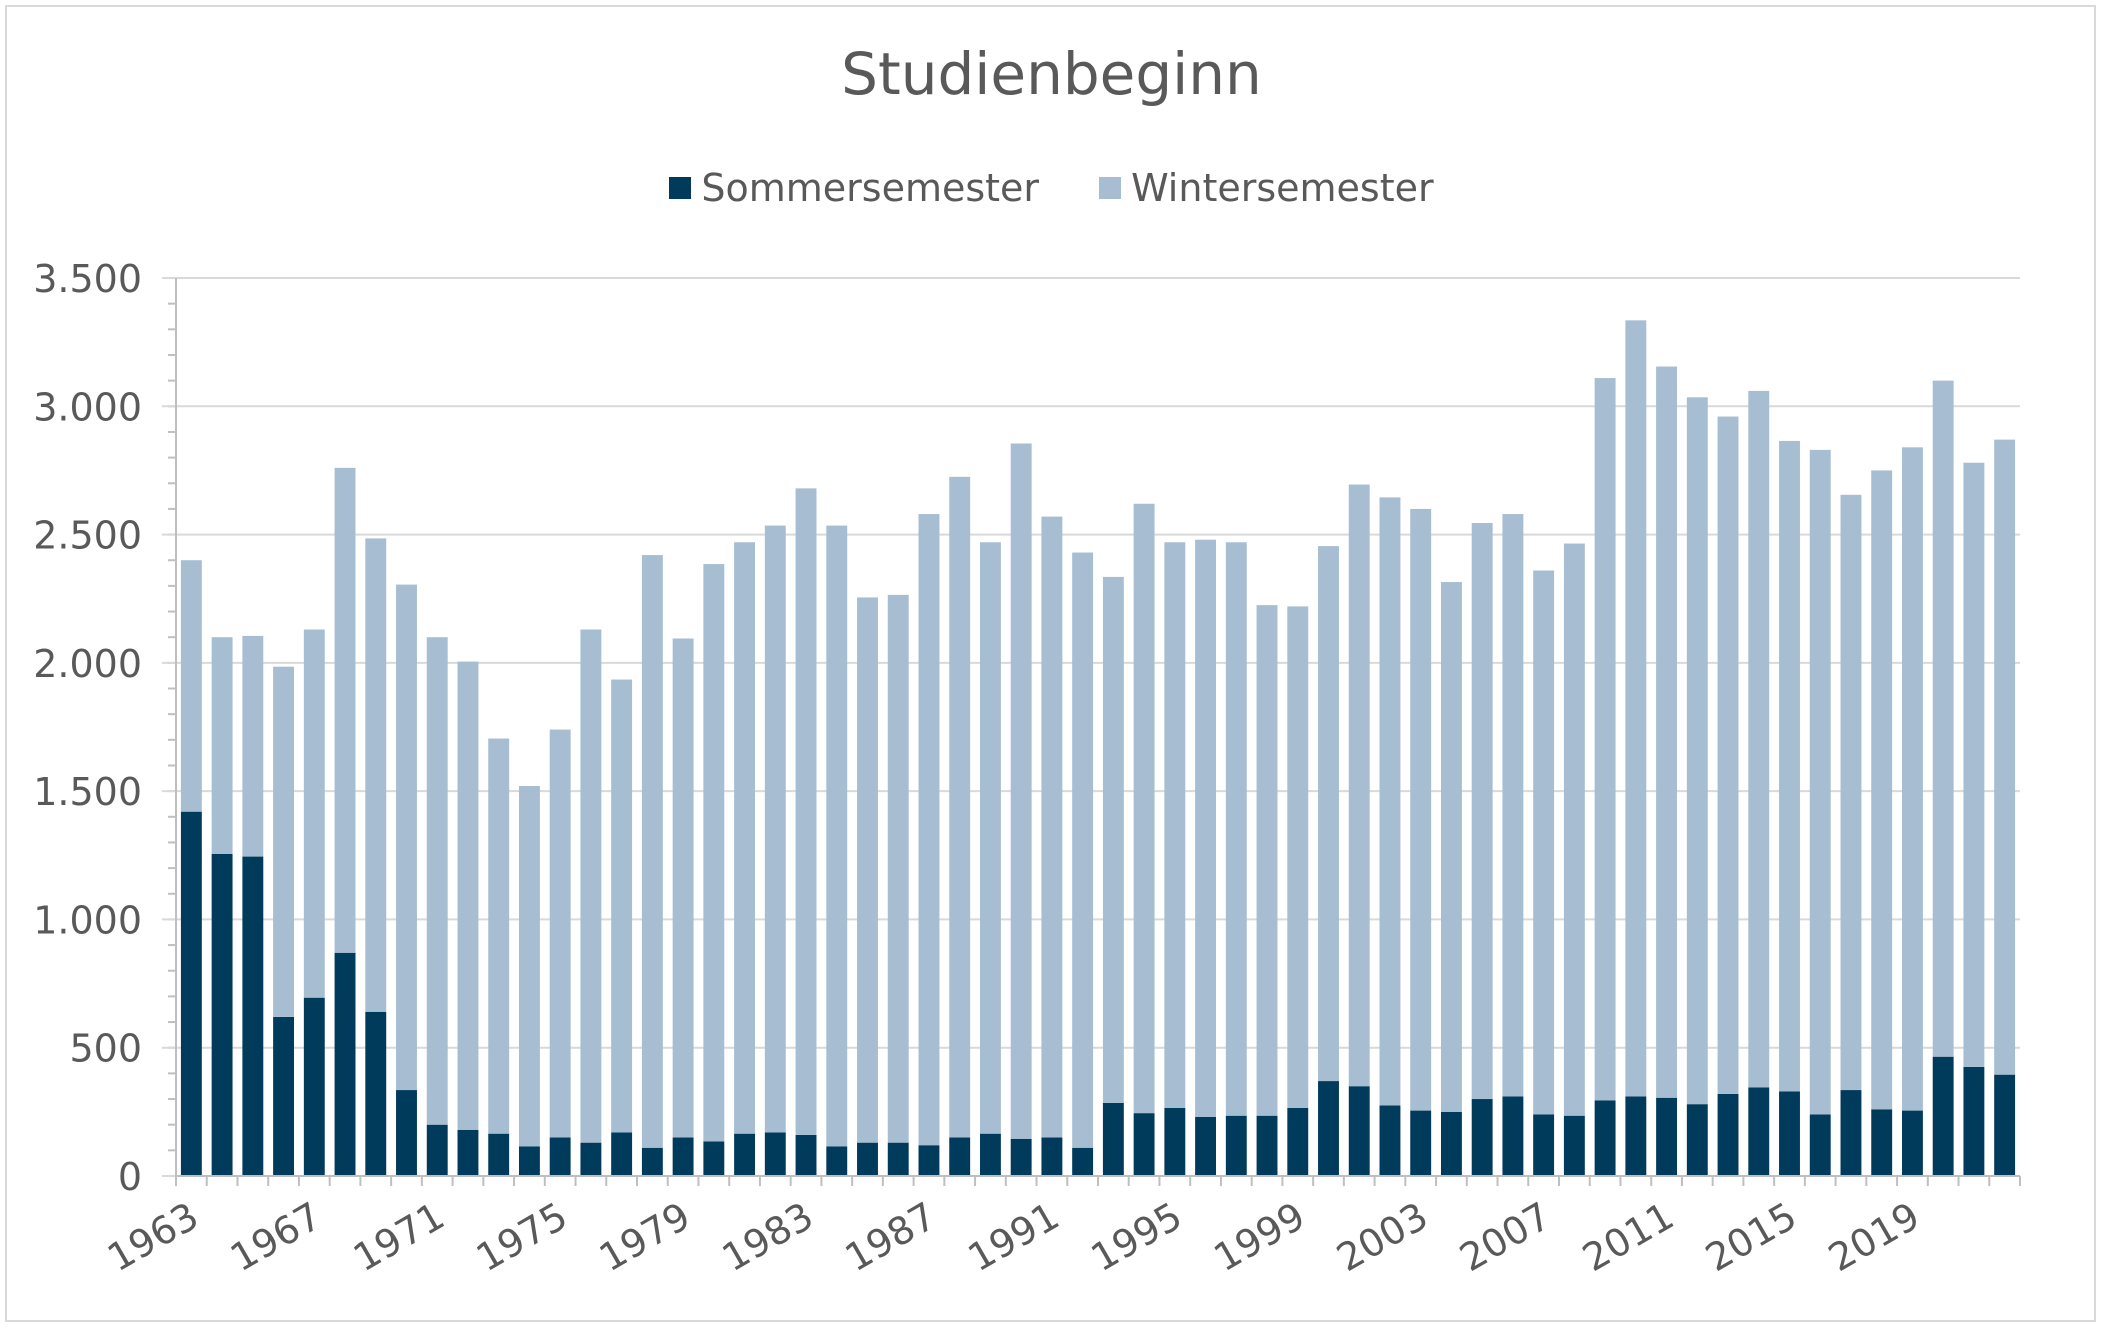 This screenshot has height=1329, width=2103. I want to click on legend-item-sommersemester: Sommersemester, so click(854, 188).